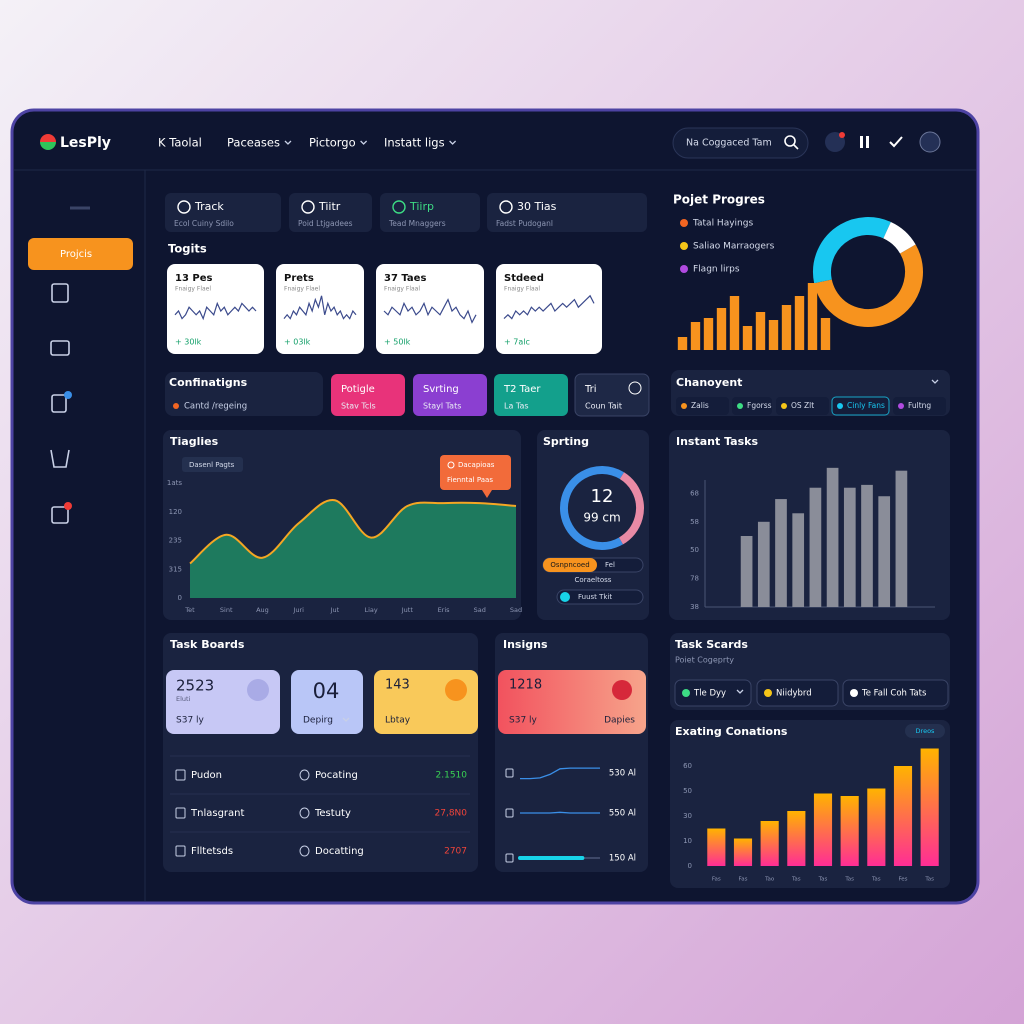  I want to click on x-tick-label: Jut, so click(335, 610).